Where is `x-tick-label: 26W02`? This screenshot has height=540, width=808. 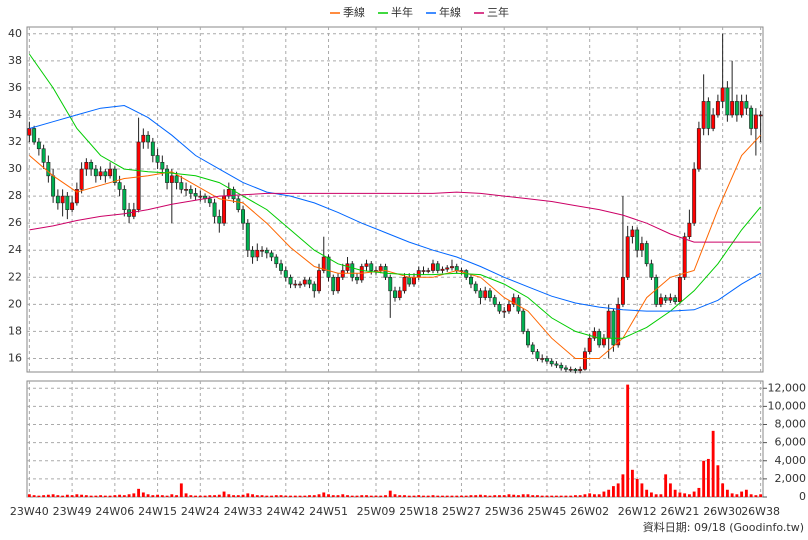 x-tick-label: 26W02 is located at coordinates (589, 511).